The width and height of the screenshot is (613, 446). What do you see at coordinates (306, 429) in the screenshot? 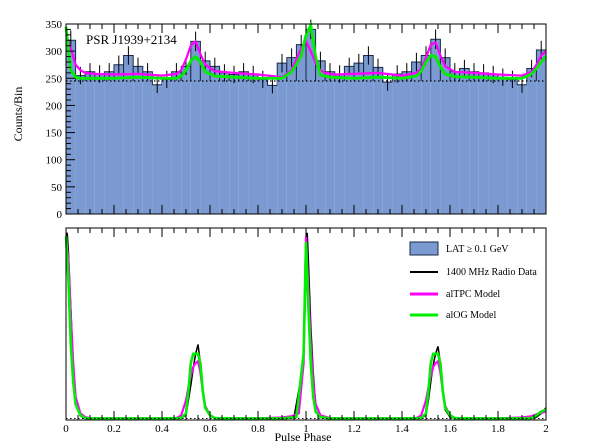
I see `x-tick-label: 1` at bounding box center [306, 429].